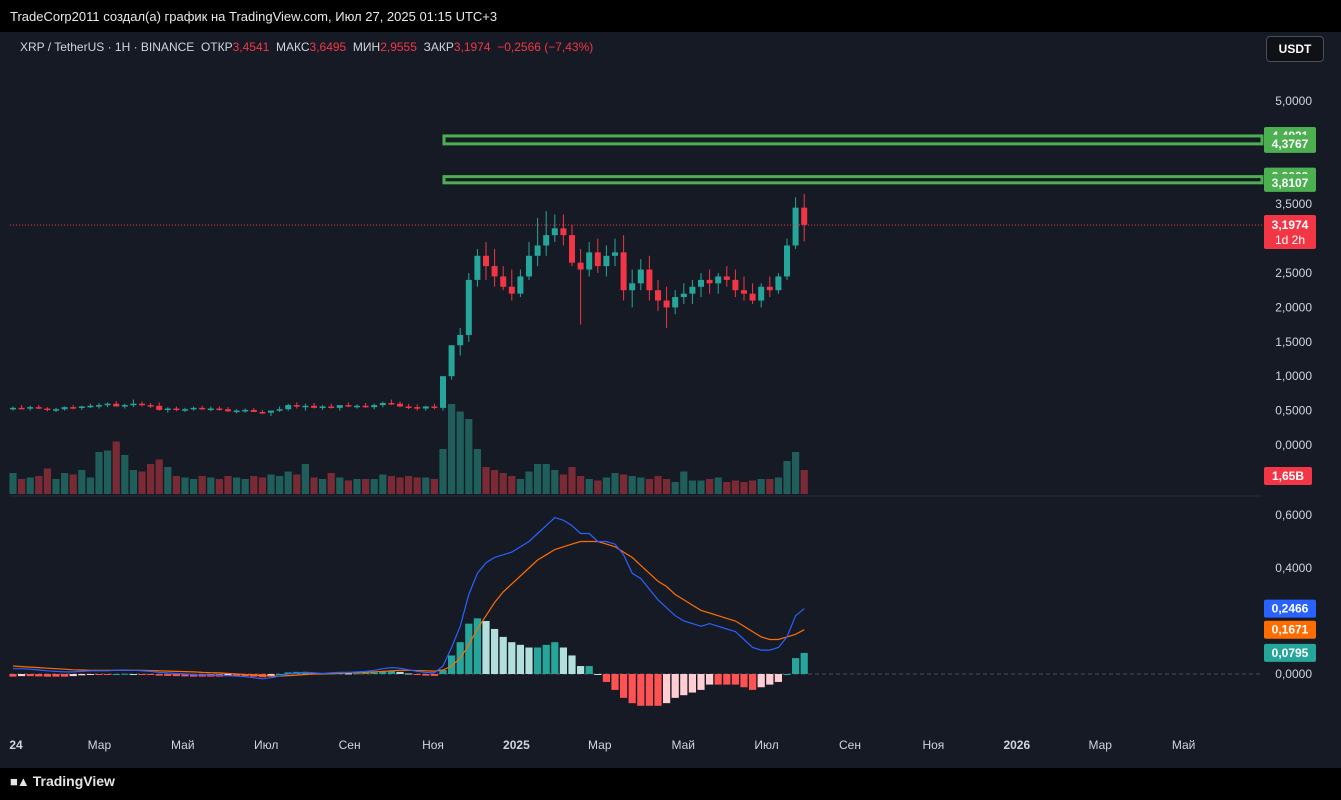  Describe the element at coordinates (1295, 49) in the screenshot. I see `currency-button: USDT` at that location.